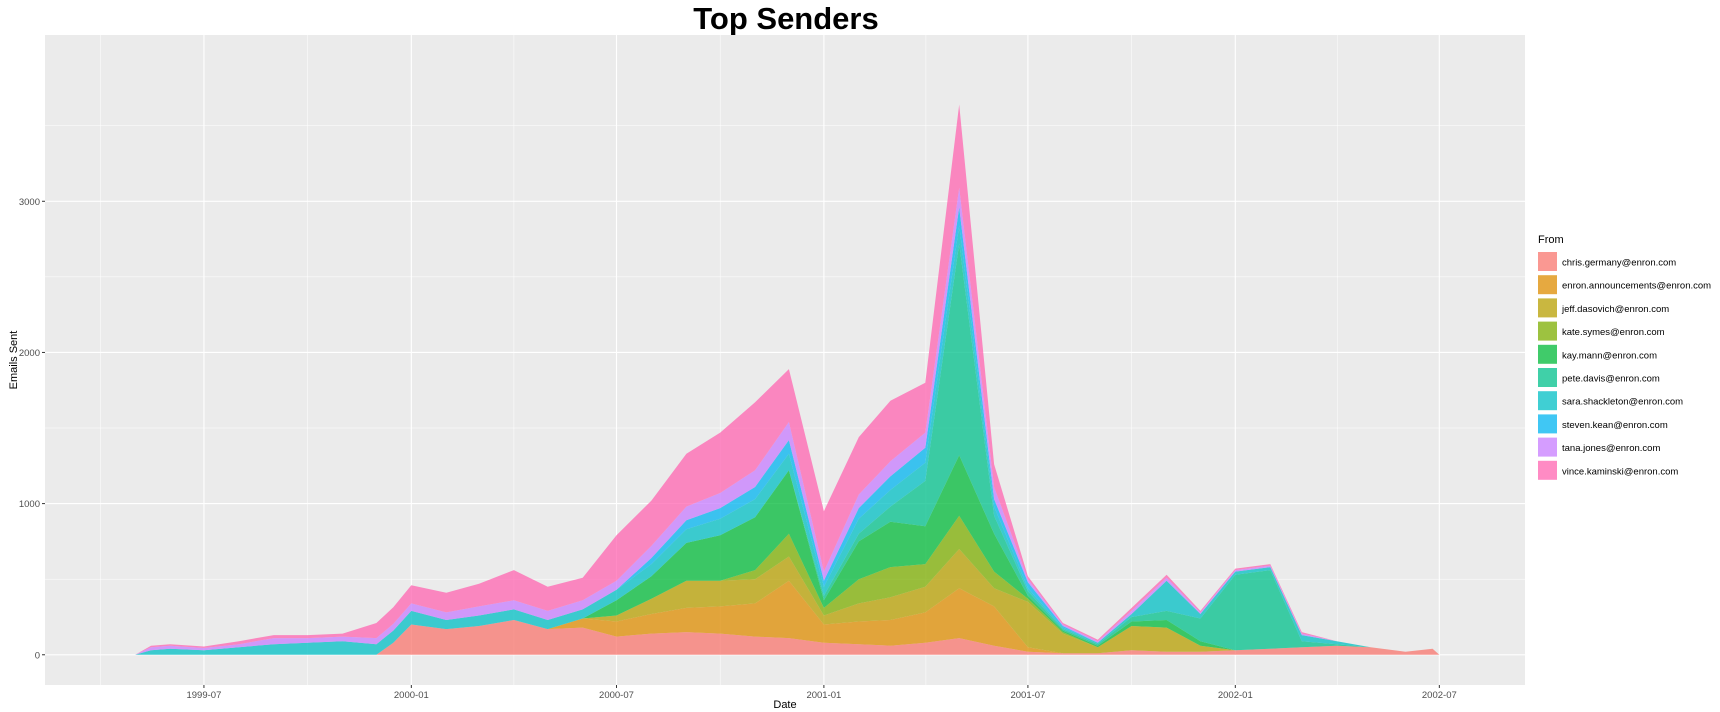 The image size is (1720, 712). I want to click on legend-label: pete.davis@enron.com, so click(1611, 379).